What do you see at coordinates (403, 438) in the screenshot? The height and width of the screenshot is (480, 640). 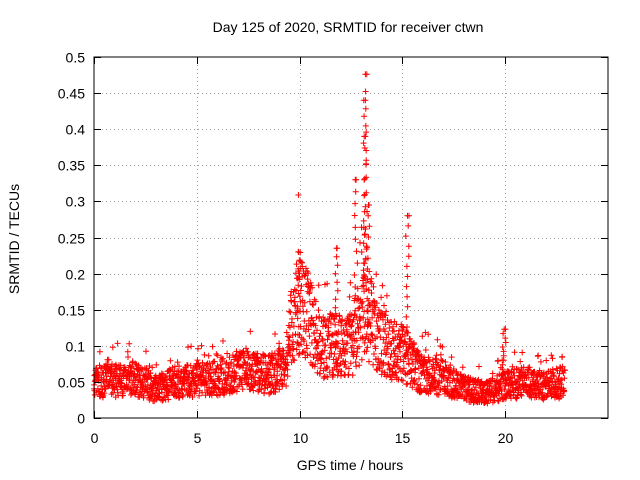 I see `x-tick-label: 15` at bounding box center [403, 438].